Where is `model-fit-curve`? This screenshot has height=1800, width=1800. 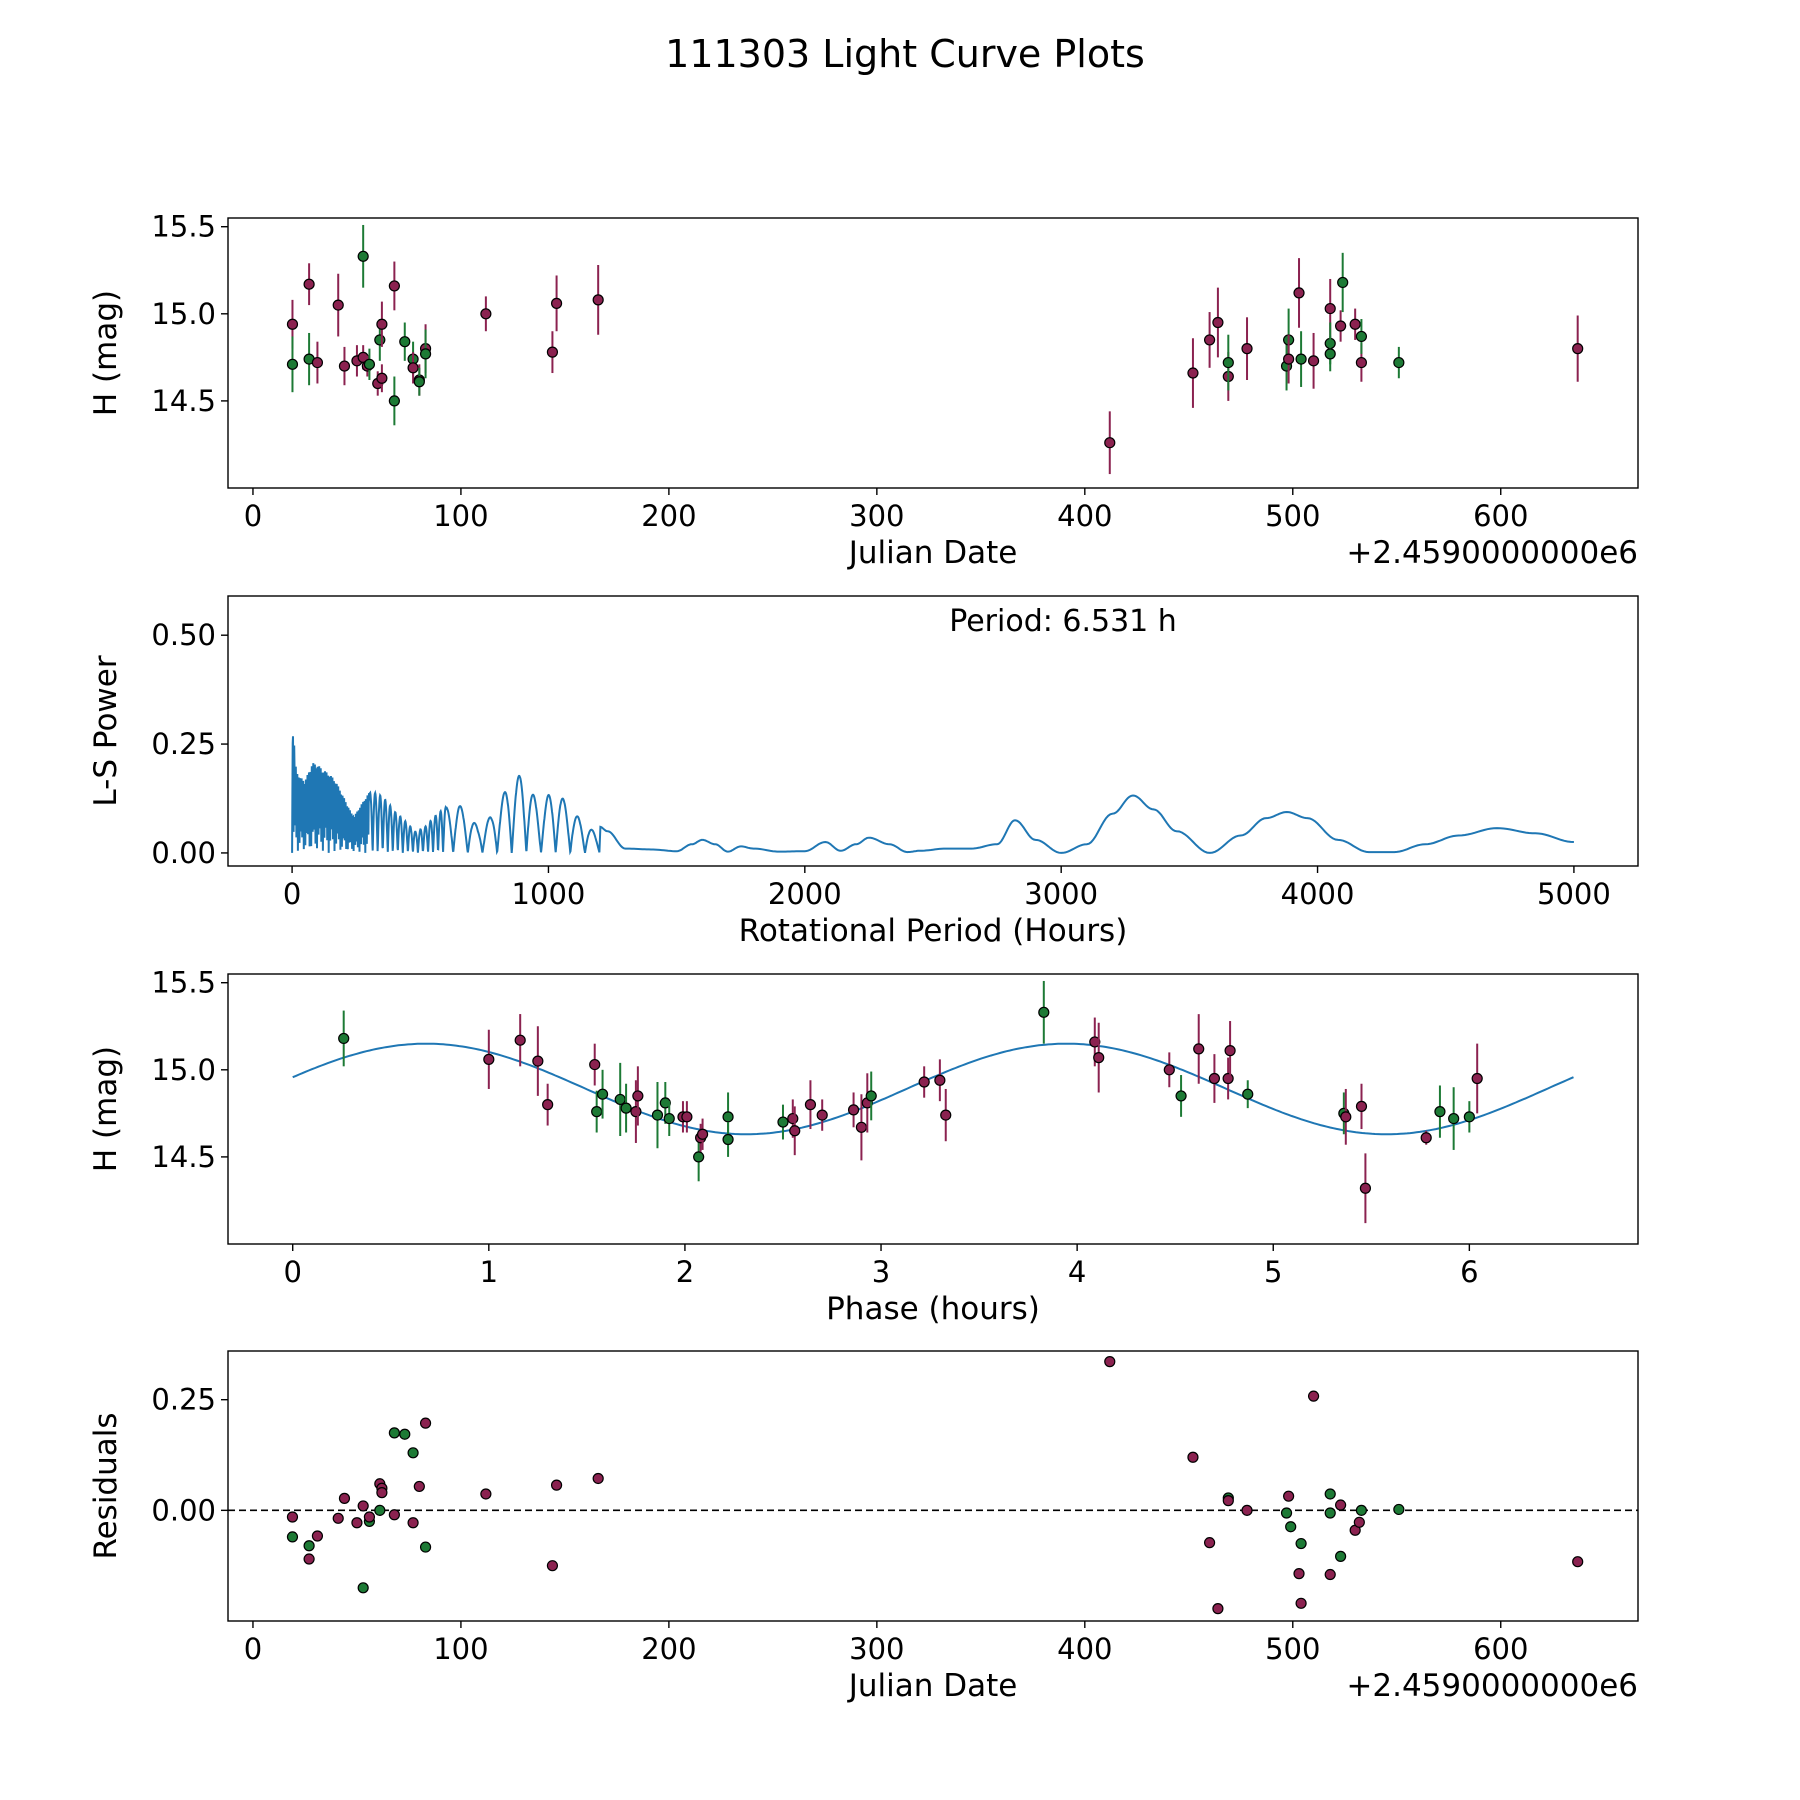
model-fit-curve is located at coordinates (933, 1089).